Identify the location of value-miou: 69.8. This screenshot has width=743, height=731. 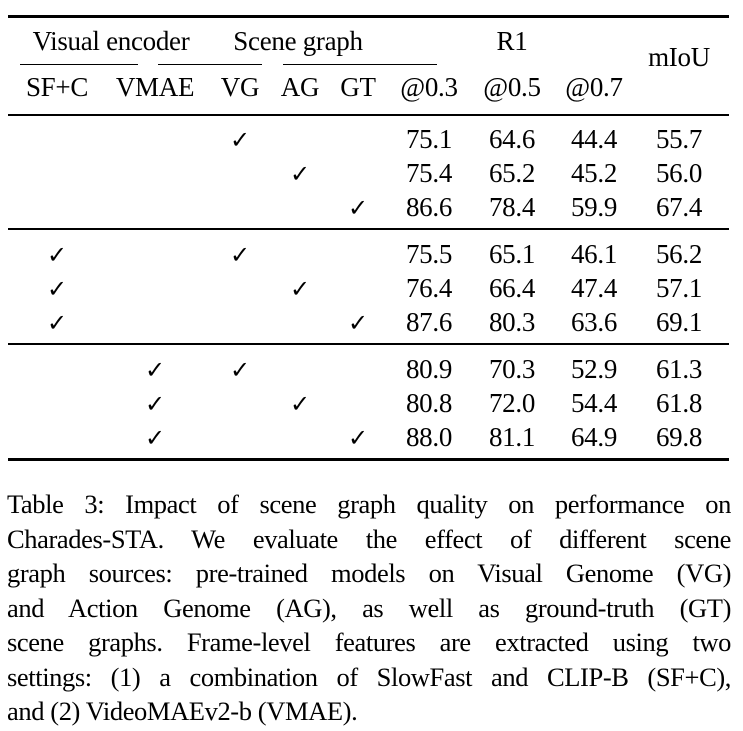
(679, 437).